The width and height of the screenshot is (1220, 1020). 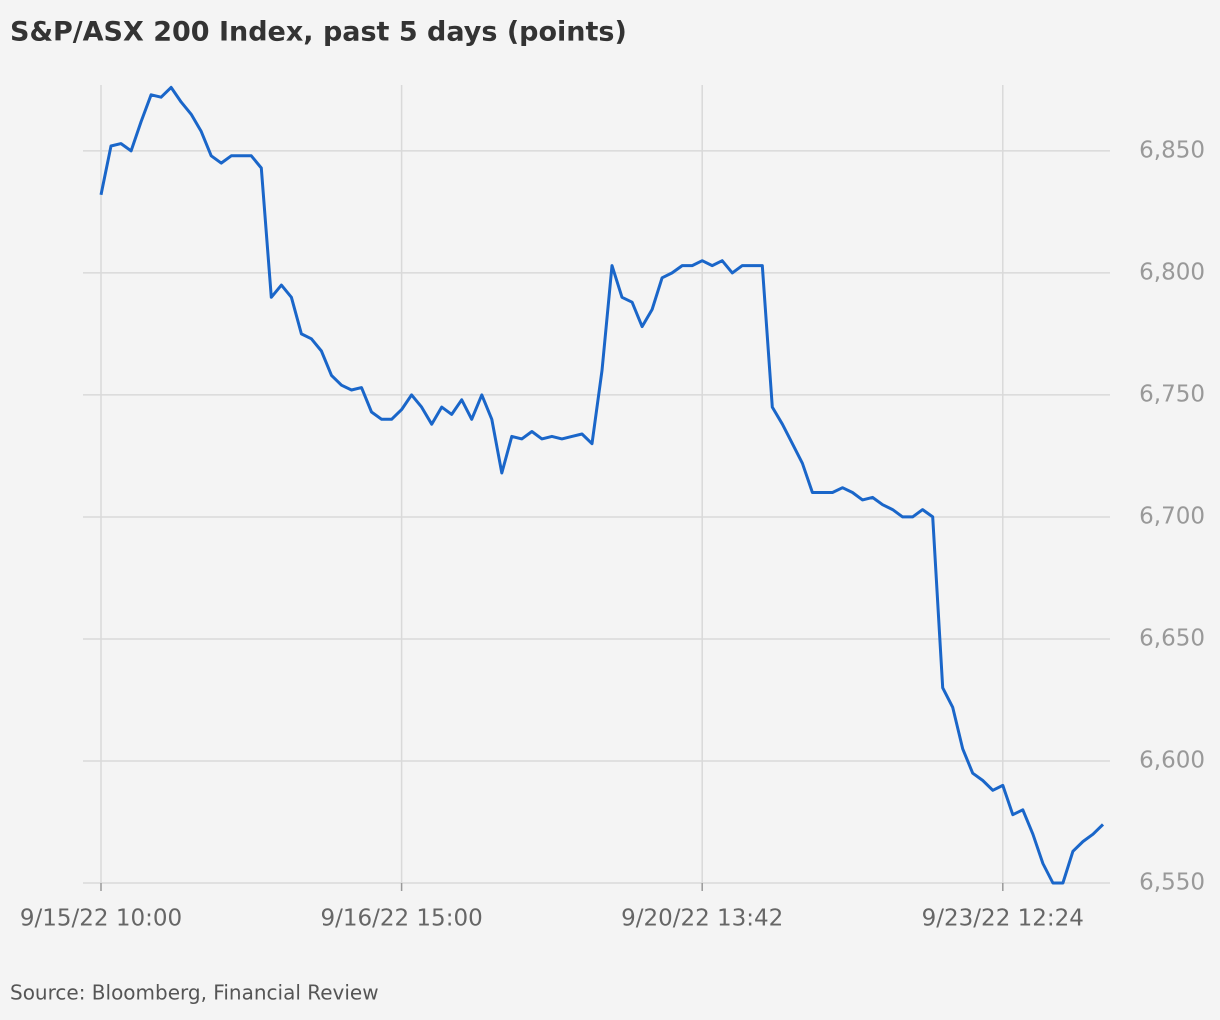 What do you see at coordinates (1003, 919) in the screenshot?
I see `x-tick-label: 9/23/22 12:24` at bounding box center [1003, 919].